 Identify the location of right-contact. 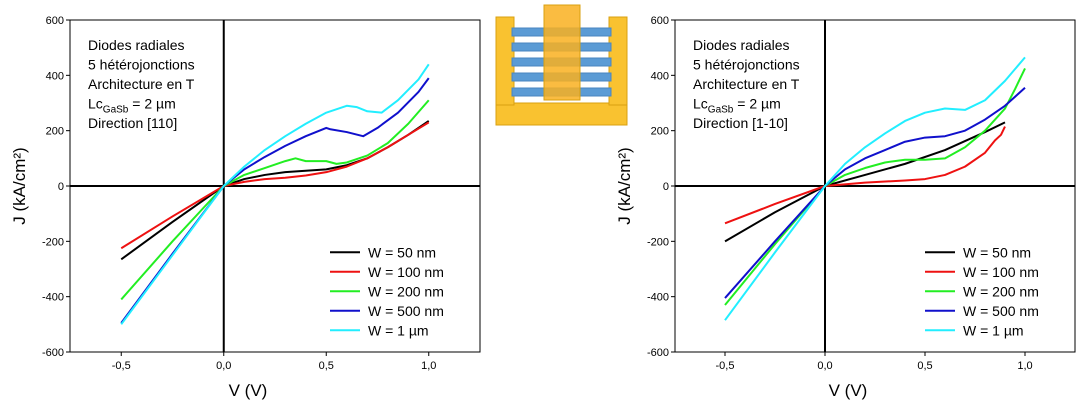
(618, 61).